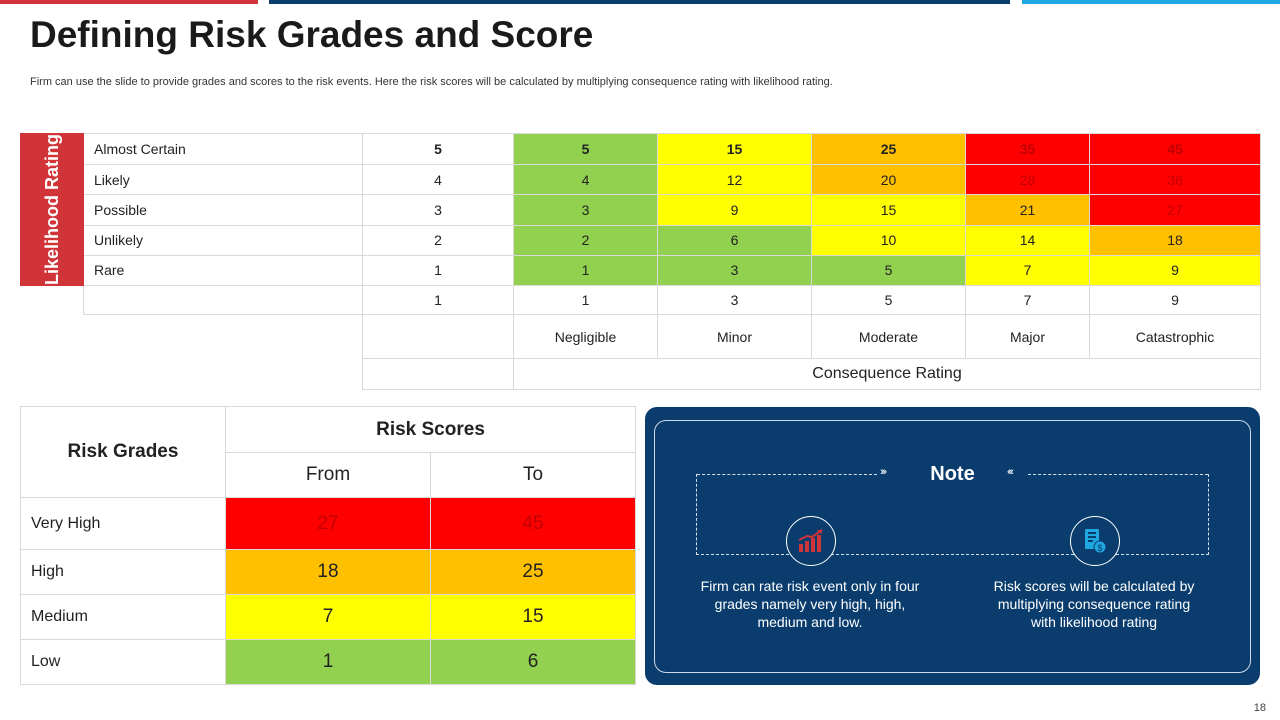  I want to click on consequence-value: 7, so click(1027, 300).